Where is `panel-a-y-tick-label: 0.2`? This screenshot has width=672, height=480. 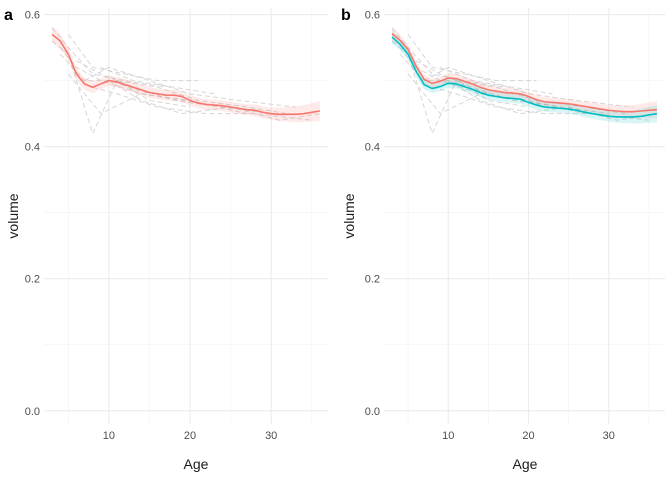
panel-a-y-tick-label: 0.2 is located at coordinates (32, 280).